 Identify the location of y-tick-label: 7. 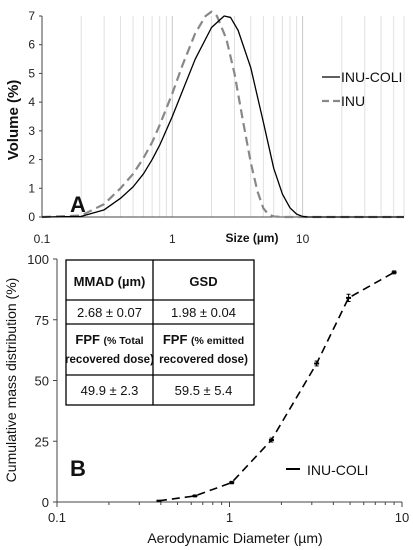
(31, 16).